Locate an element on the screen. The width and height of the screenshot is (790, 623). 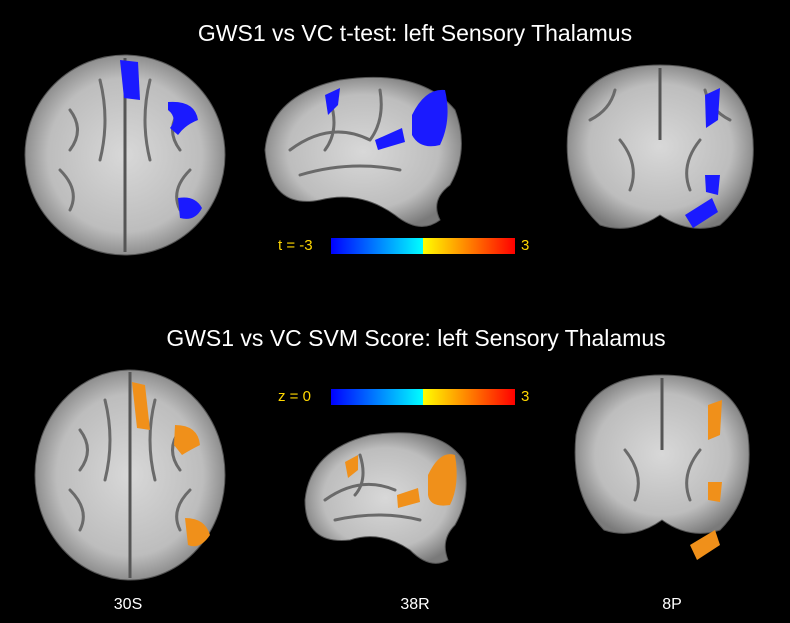
top-title: GWS1 vs VC t-test: left Sensory Thalamus is located at coordinates (415, 33).